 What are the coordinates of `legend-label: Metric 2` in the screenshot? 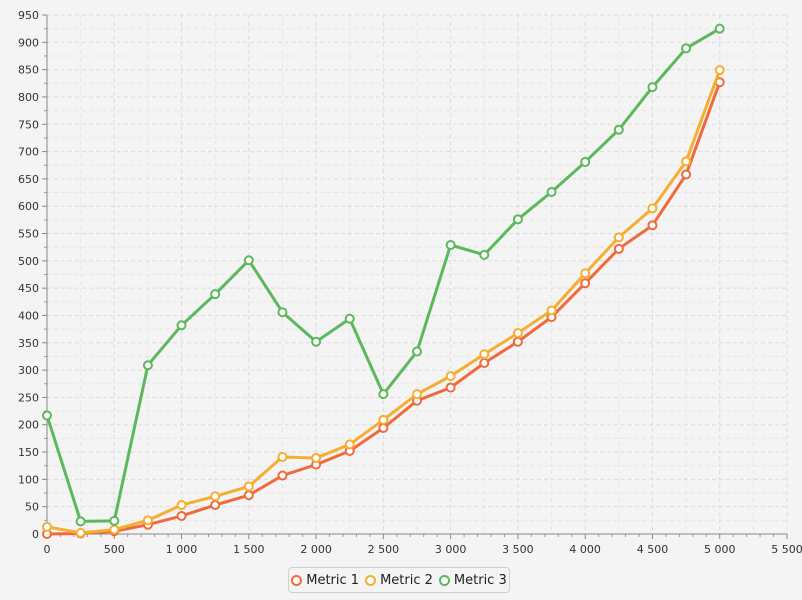 It's located at (406, 580).